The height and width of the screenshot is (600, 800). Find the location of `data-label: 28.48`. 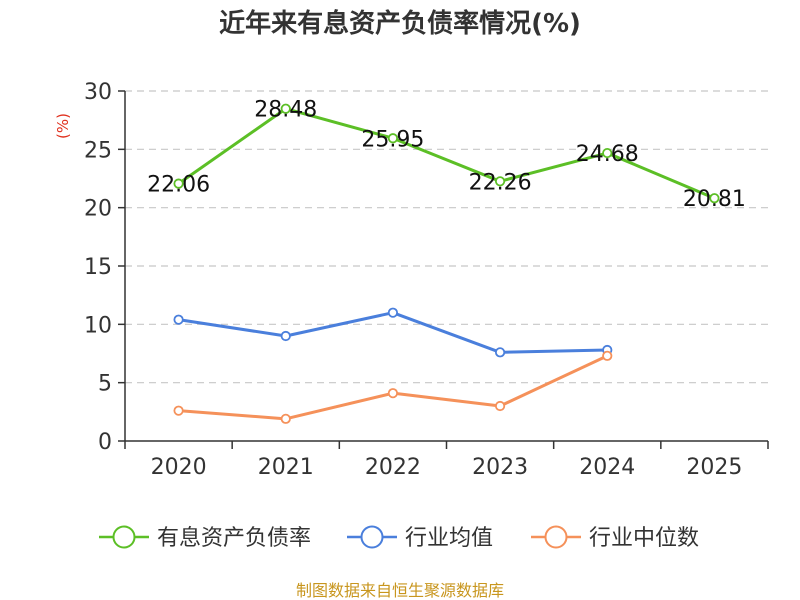

data-label: 28.48 is located at coordinates (285, 110).